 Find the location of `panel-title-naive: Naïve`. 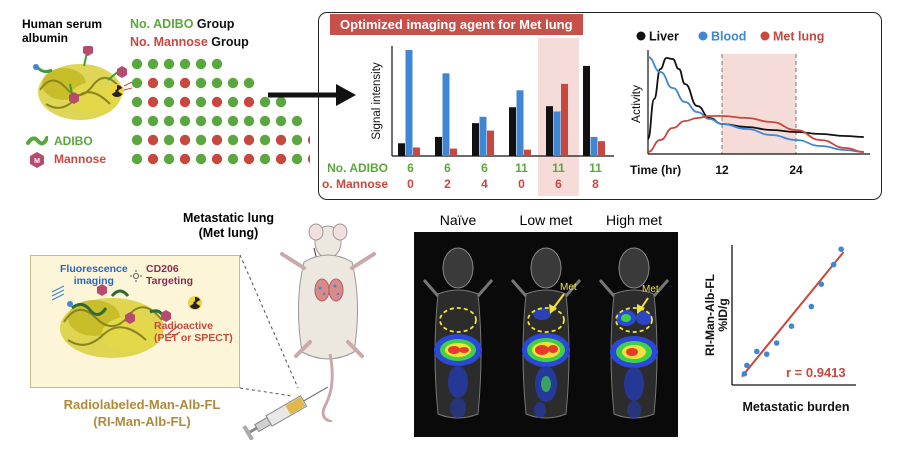

panel-title-naive: Naïve is located at coordinates (458, 220).